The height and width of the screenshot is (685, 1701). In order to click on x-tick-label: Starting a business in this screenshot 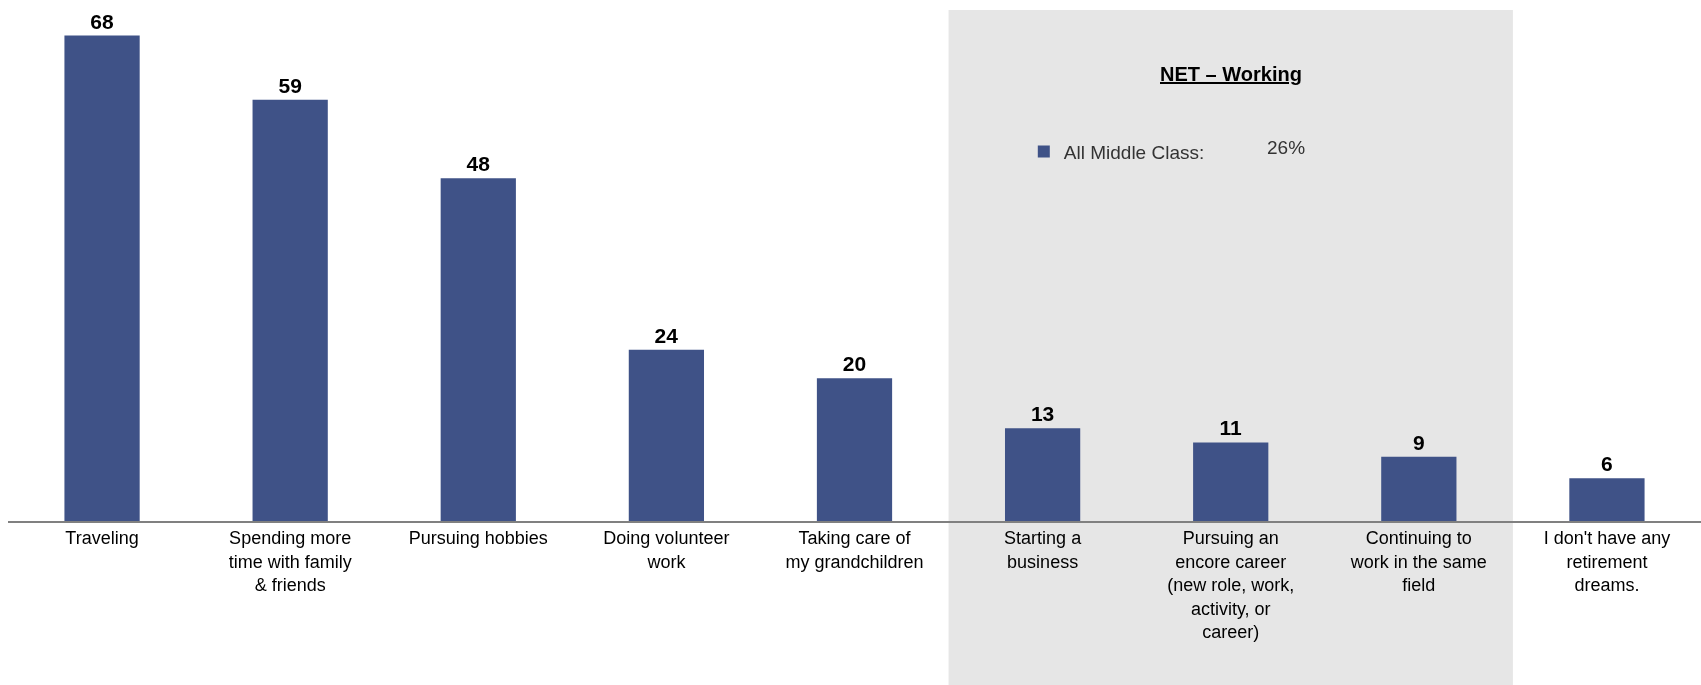, I will do `click(1043, 550)`.